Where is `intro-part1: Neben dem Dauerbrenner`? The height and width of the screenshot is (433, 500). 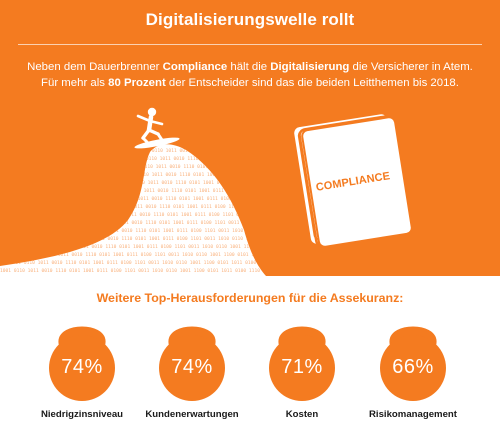 intro-part1: Neben dem Dauerbrenner is located at coordinates (95, 67).